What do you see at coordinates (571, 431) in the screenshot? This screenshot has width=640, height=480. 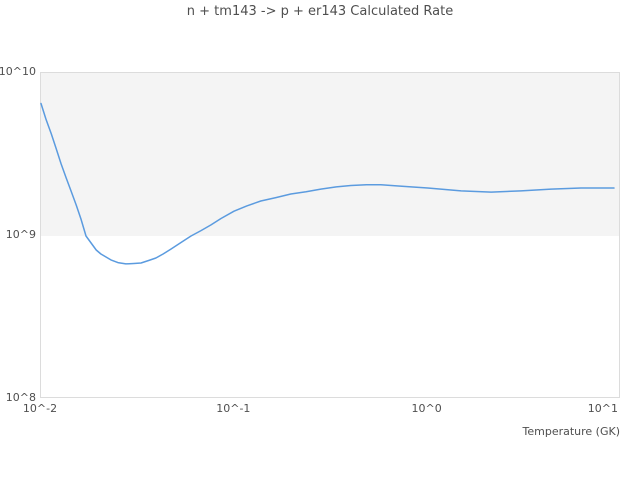 I see `x-axis-title: Temperature (GK)` at bounding box center [571, 431].